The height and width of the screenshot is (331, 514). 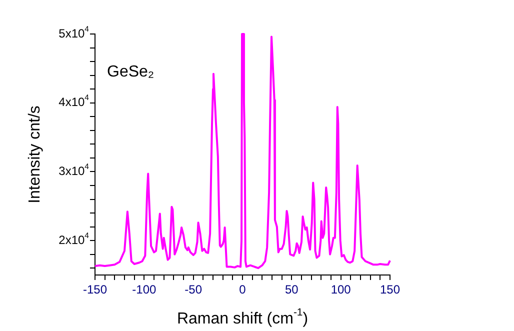 What do you see at coordinates (130, 71) in the screenshot?
I see `annotation: GeSe₂` at bounding box center [130, 71].